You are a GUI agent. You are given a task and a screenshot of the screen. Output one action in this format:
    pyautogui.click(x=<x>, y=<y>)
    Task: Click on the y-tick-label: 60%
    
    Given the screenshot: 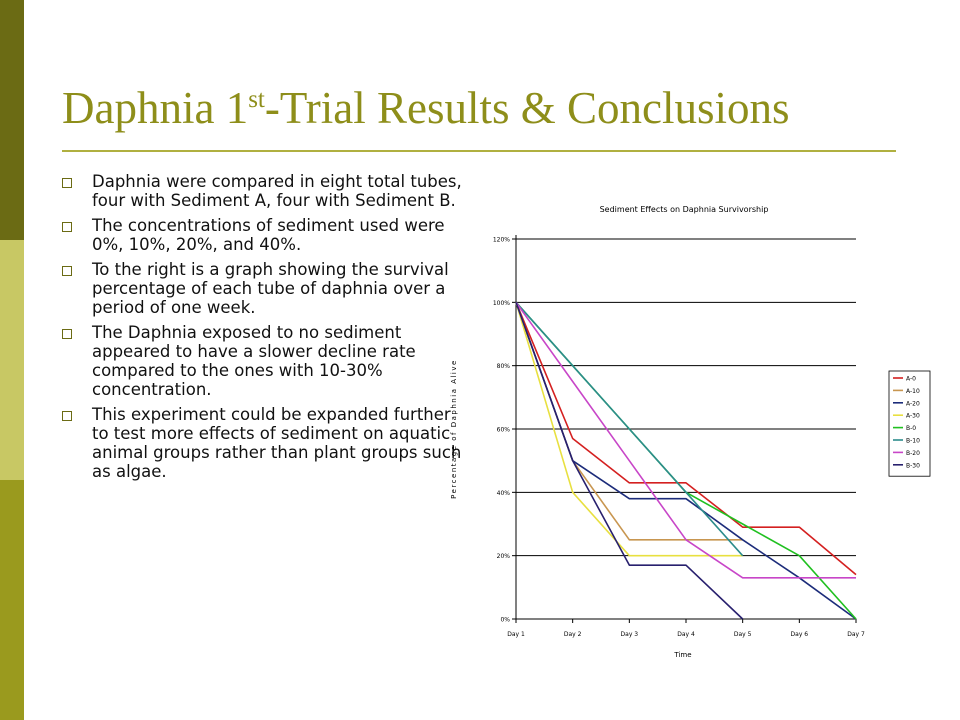 What is the action you would take?
    pyautogui.click(x=504, y=430)
    